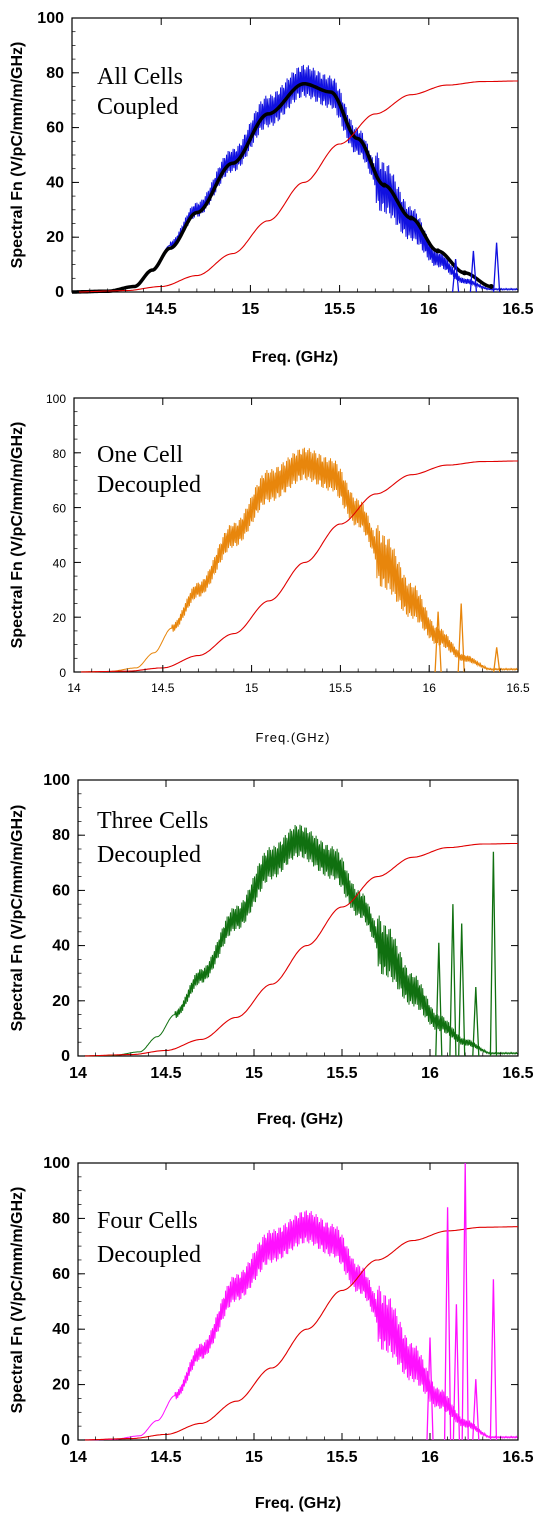  Describe the element at coordinates (293, 737) in the screenshot. I see `x-axis-label: Freq.(GHz)` at that location.